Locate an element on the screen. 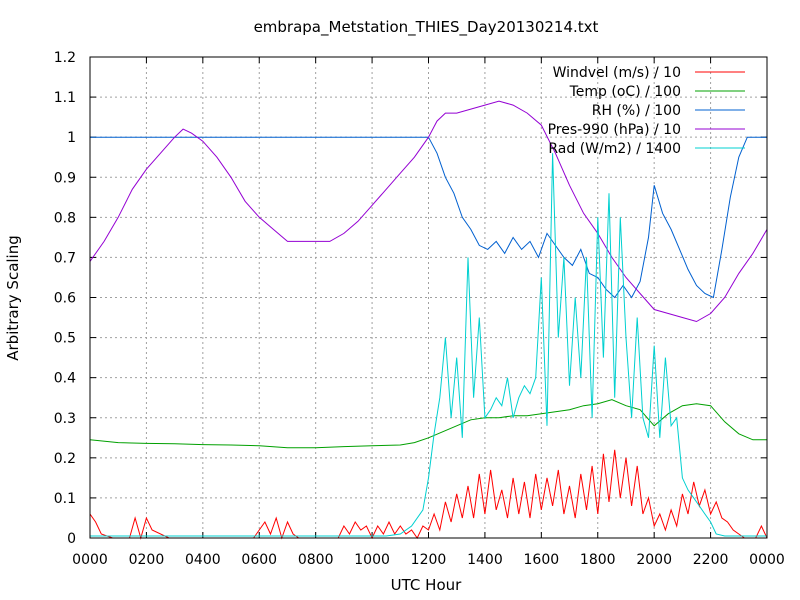  y-tick-label: 0.4 is located at coordinates (65, 379).